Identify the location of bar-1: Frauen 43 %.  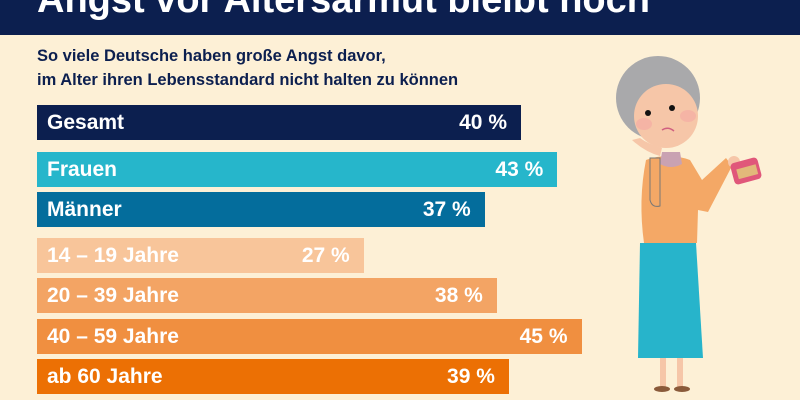
(297, 169).